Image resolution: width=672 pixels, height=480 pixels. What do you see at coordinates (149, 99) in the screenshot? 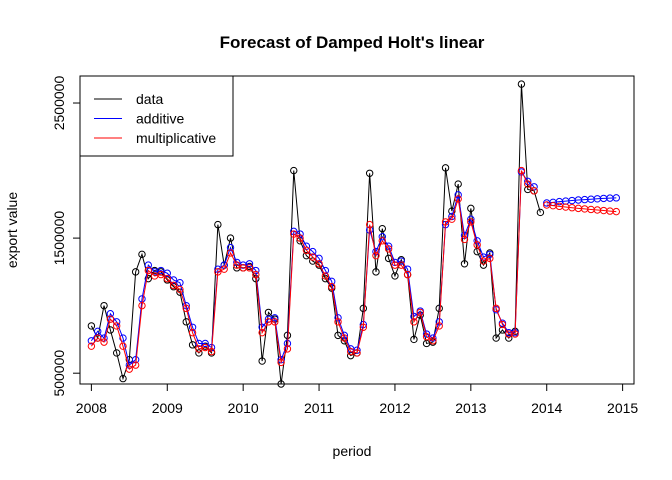
I see `legend-label-data: data` at bounding box center [149, 99].